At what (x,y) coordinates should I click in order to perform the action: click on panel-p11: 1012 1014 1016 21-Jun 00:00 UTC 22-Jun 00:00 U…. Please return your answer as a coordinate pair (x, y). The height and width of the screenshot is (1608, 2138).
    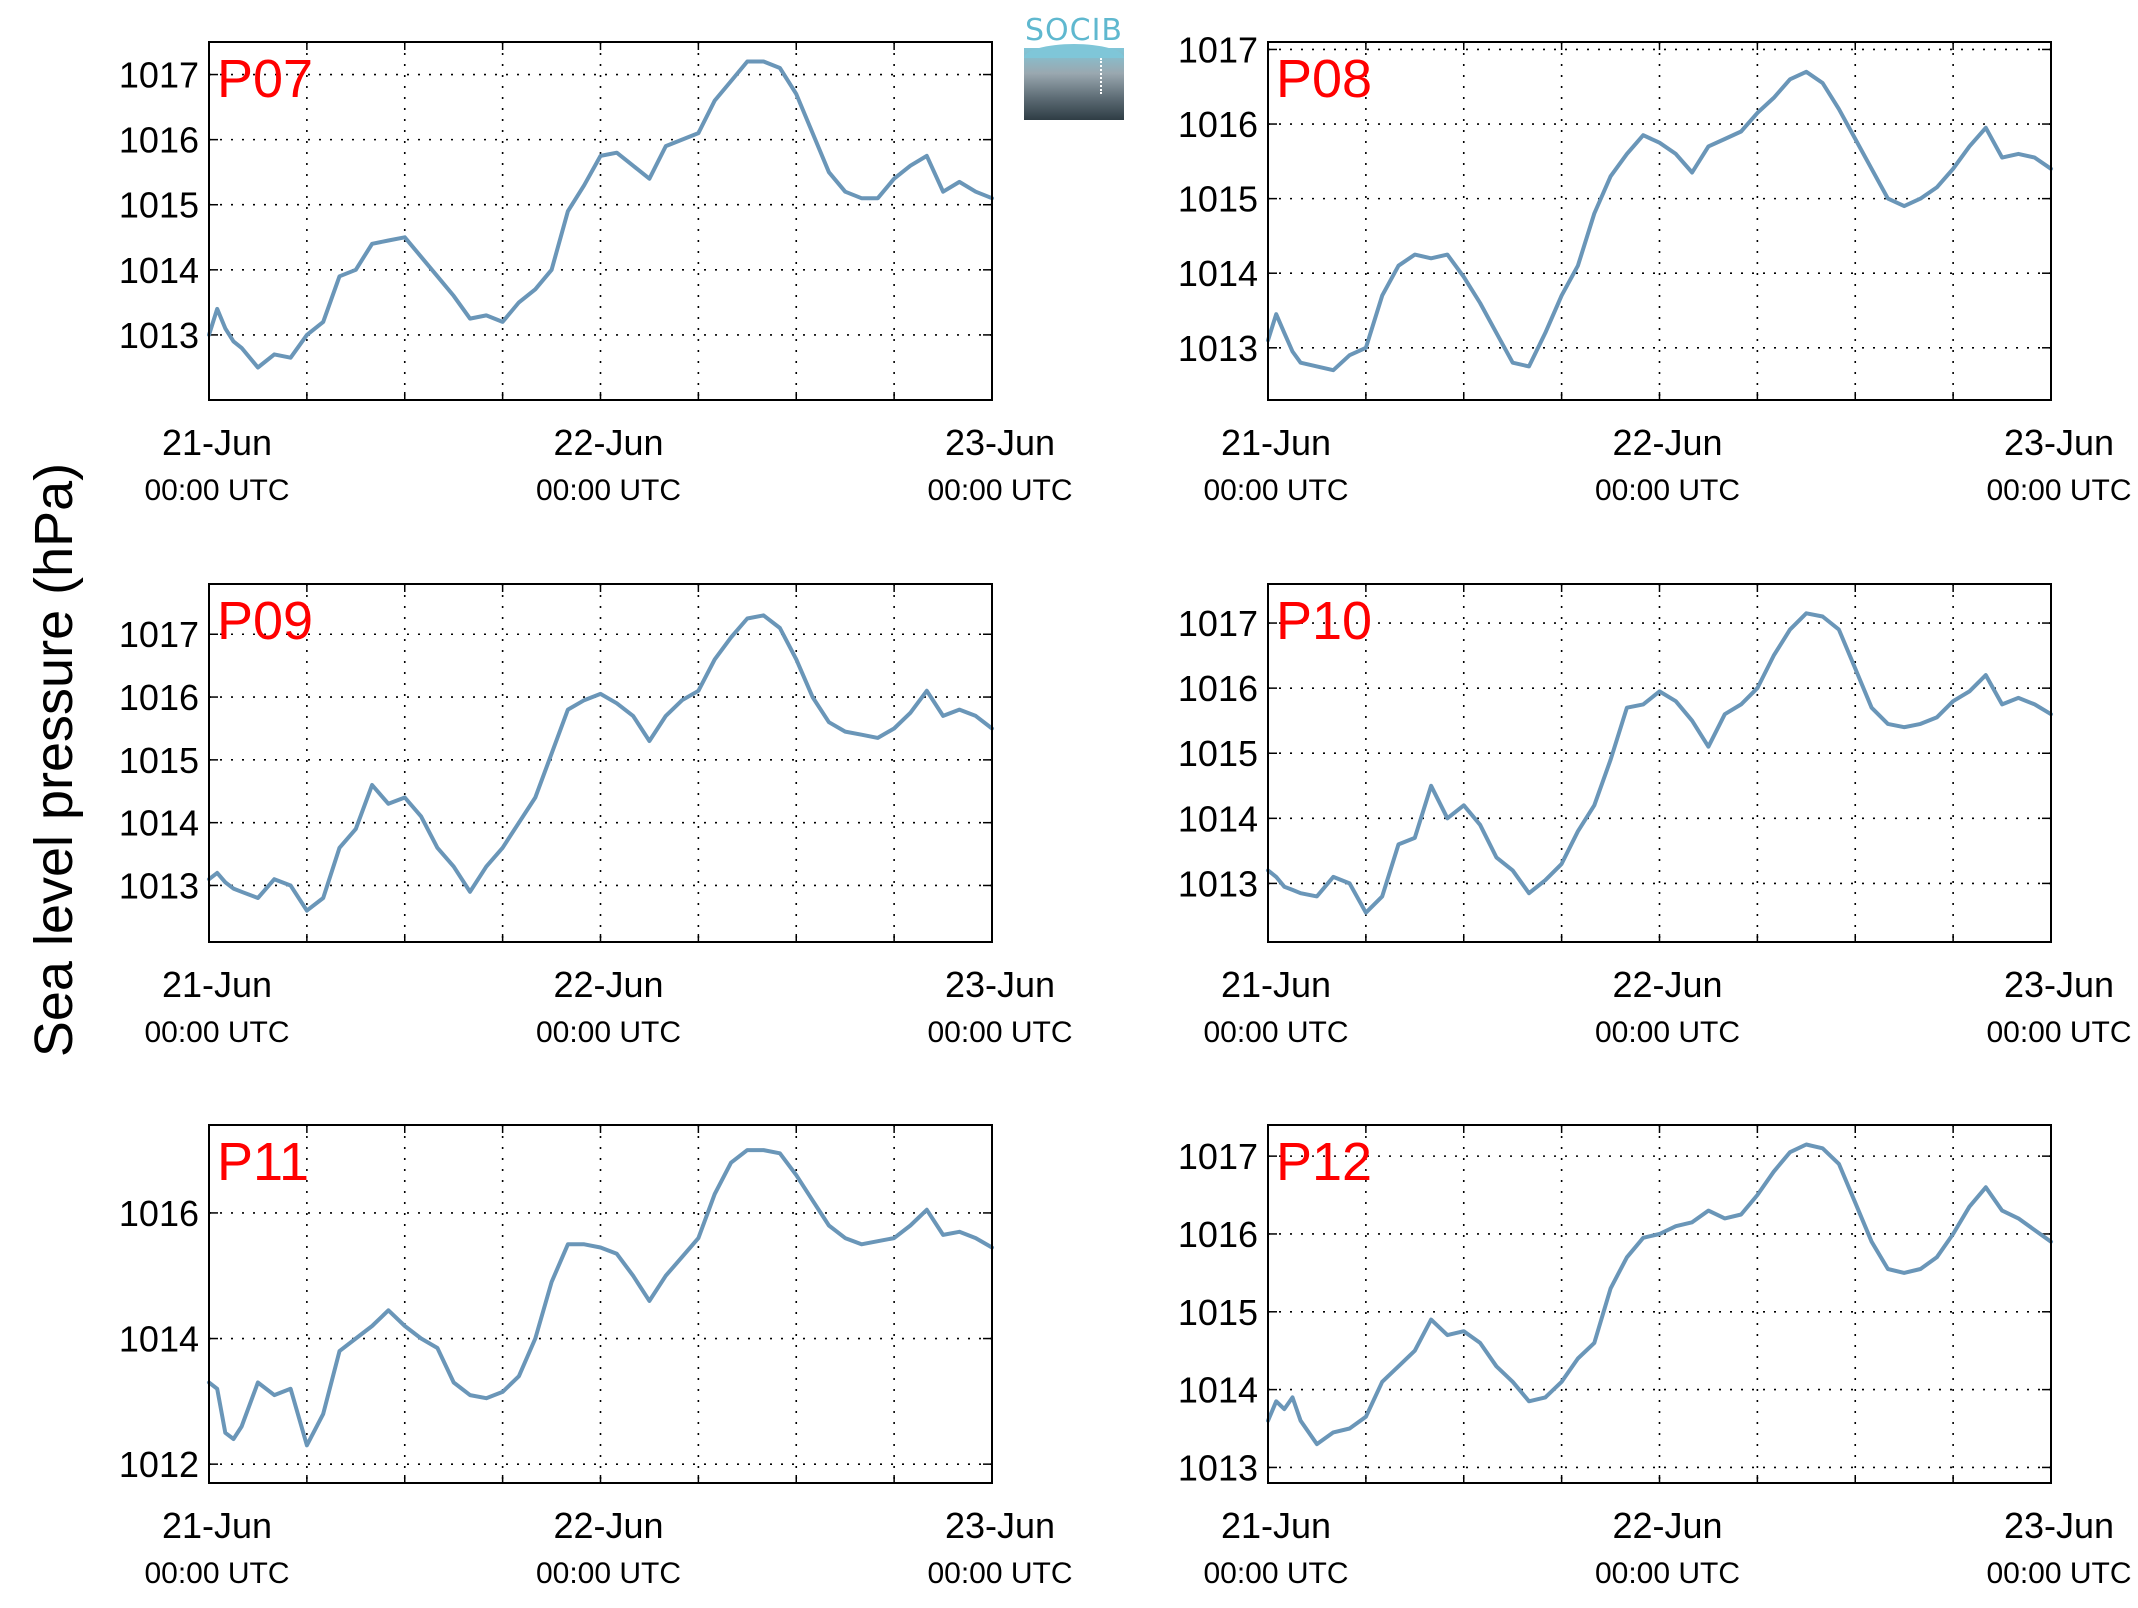
    Looking at the image, I should click on (596, 1357).